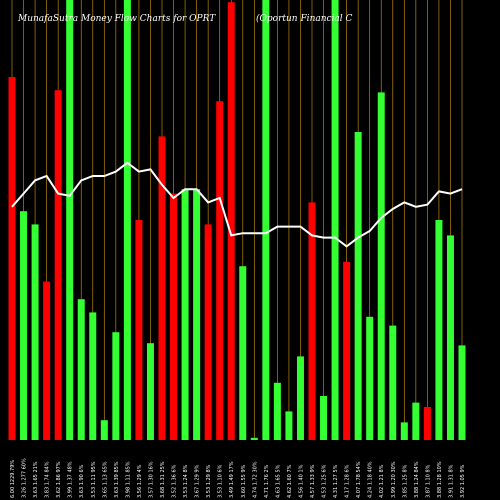 The image size is (500, 500). What do you see at coordinates (186, 481) in the screenshot?
I see `x-tick-label: 3.53 1.24 8%` at bounding box center [186, 481].